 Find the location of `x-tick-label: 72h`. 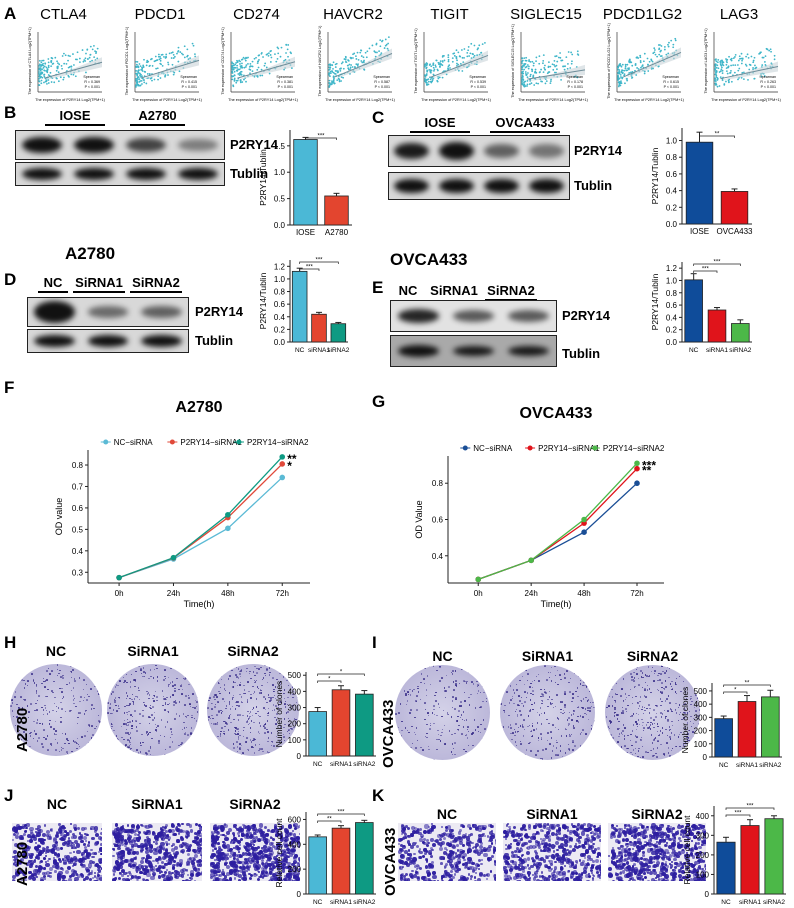

x-tick-label: 72h is located at coordinates (636, 593).